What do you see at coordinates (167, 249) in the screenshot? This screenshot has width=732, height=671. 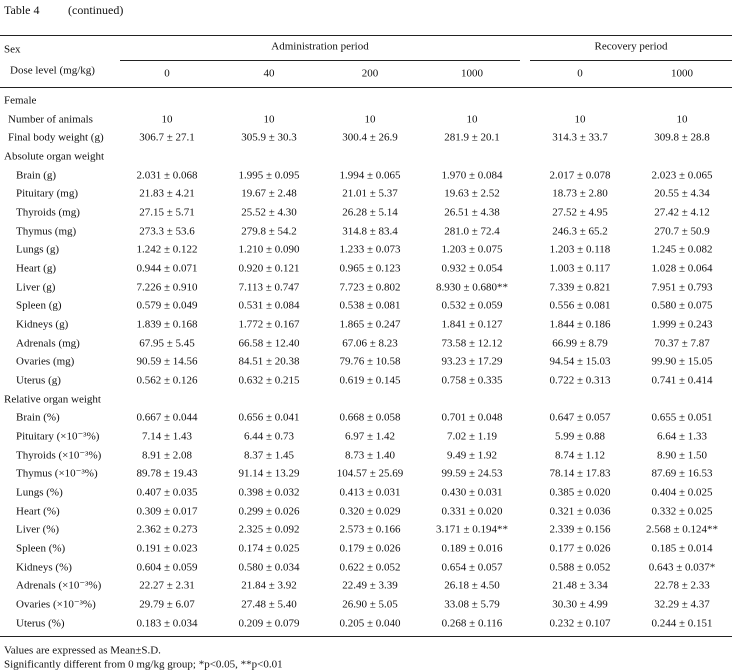 I see `cell: 1.242 ± 0.122` at bounding box center [167, 249].